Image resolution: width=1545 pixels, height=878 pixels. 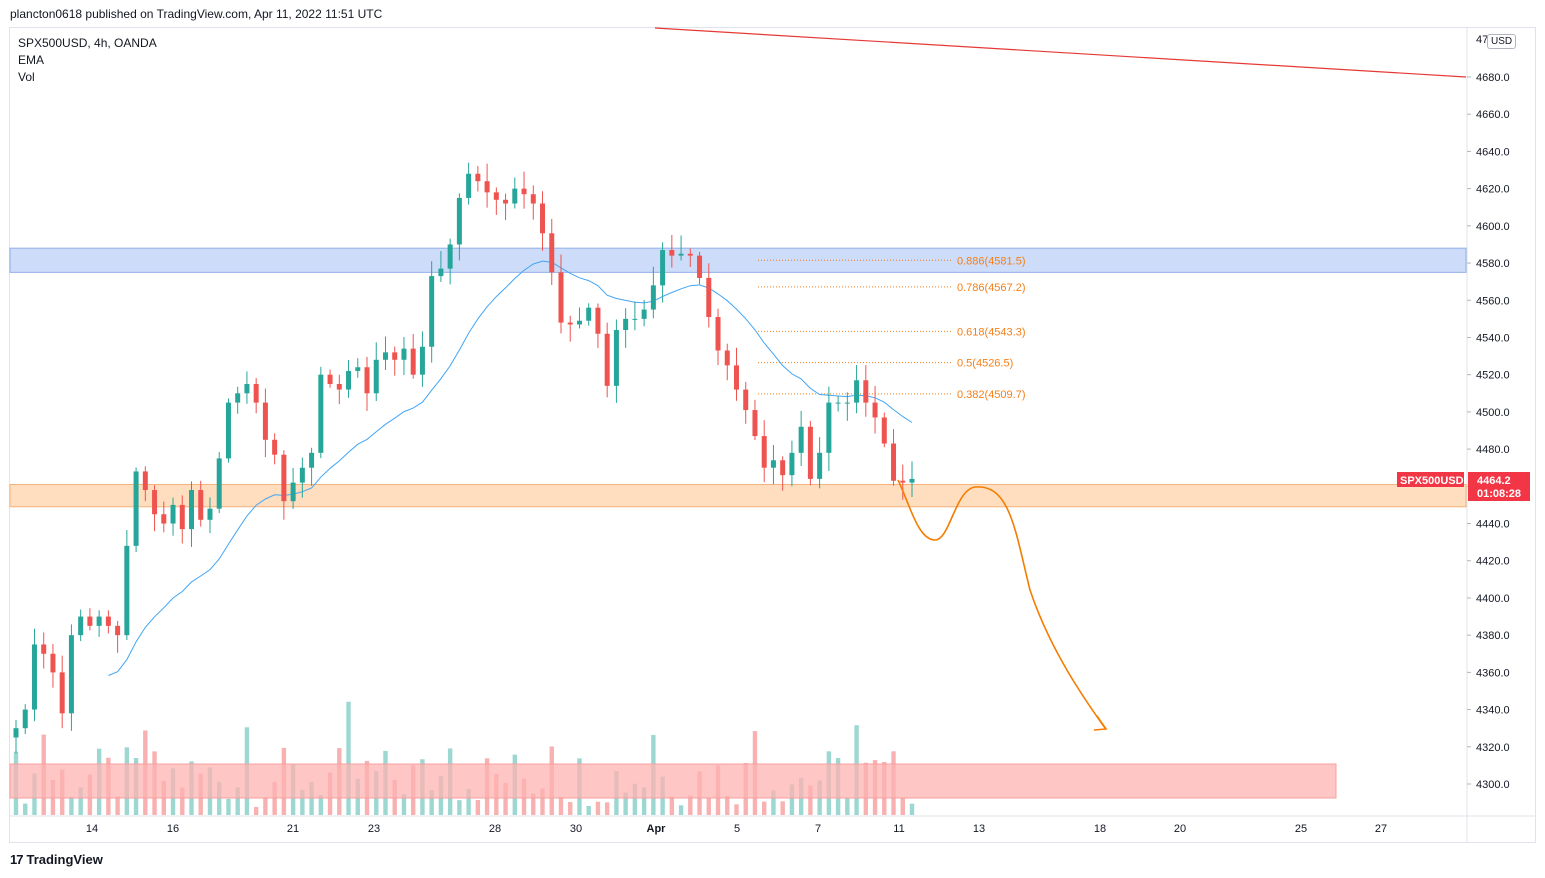 I want to click on support-zone, so click(x=738, y=495).